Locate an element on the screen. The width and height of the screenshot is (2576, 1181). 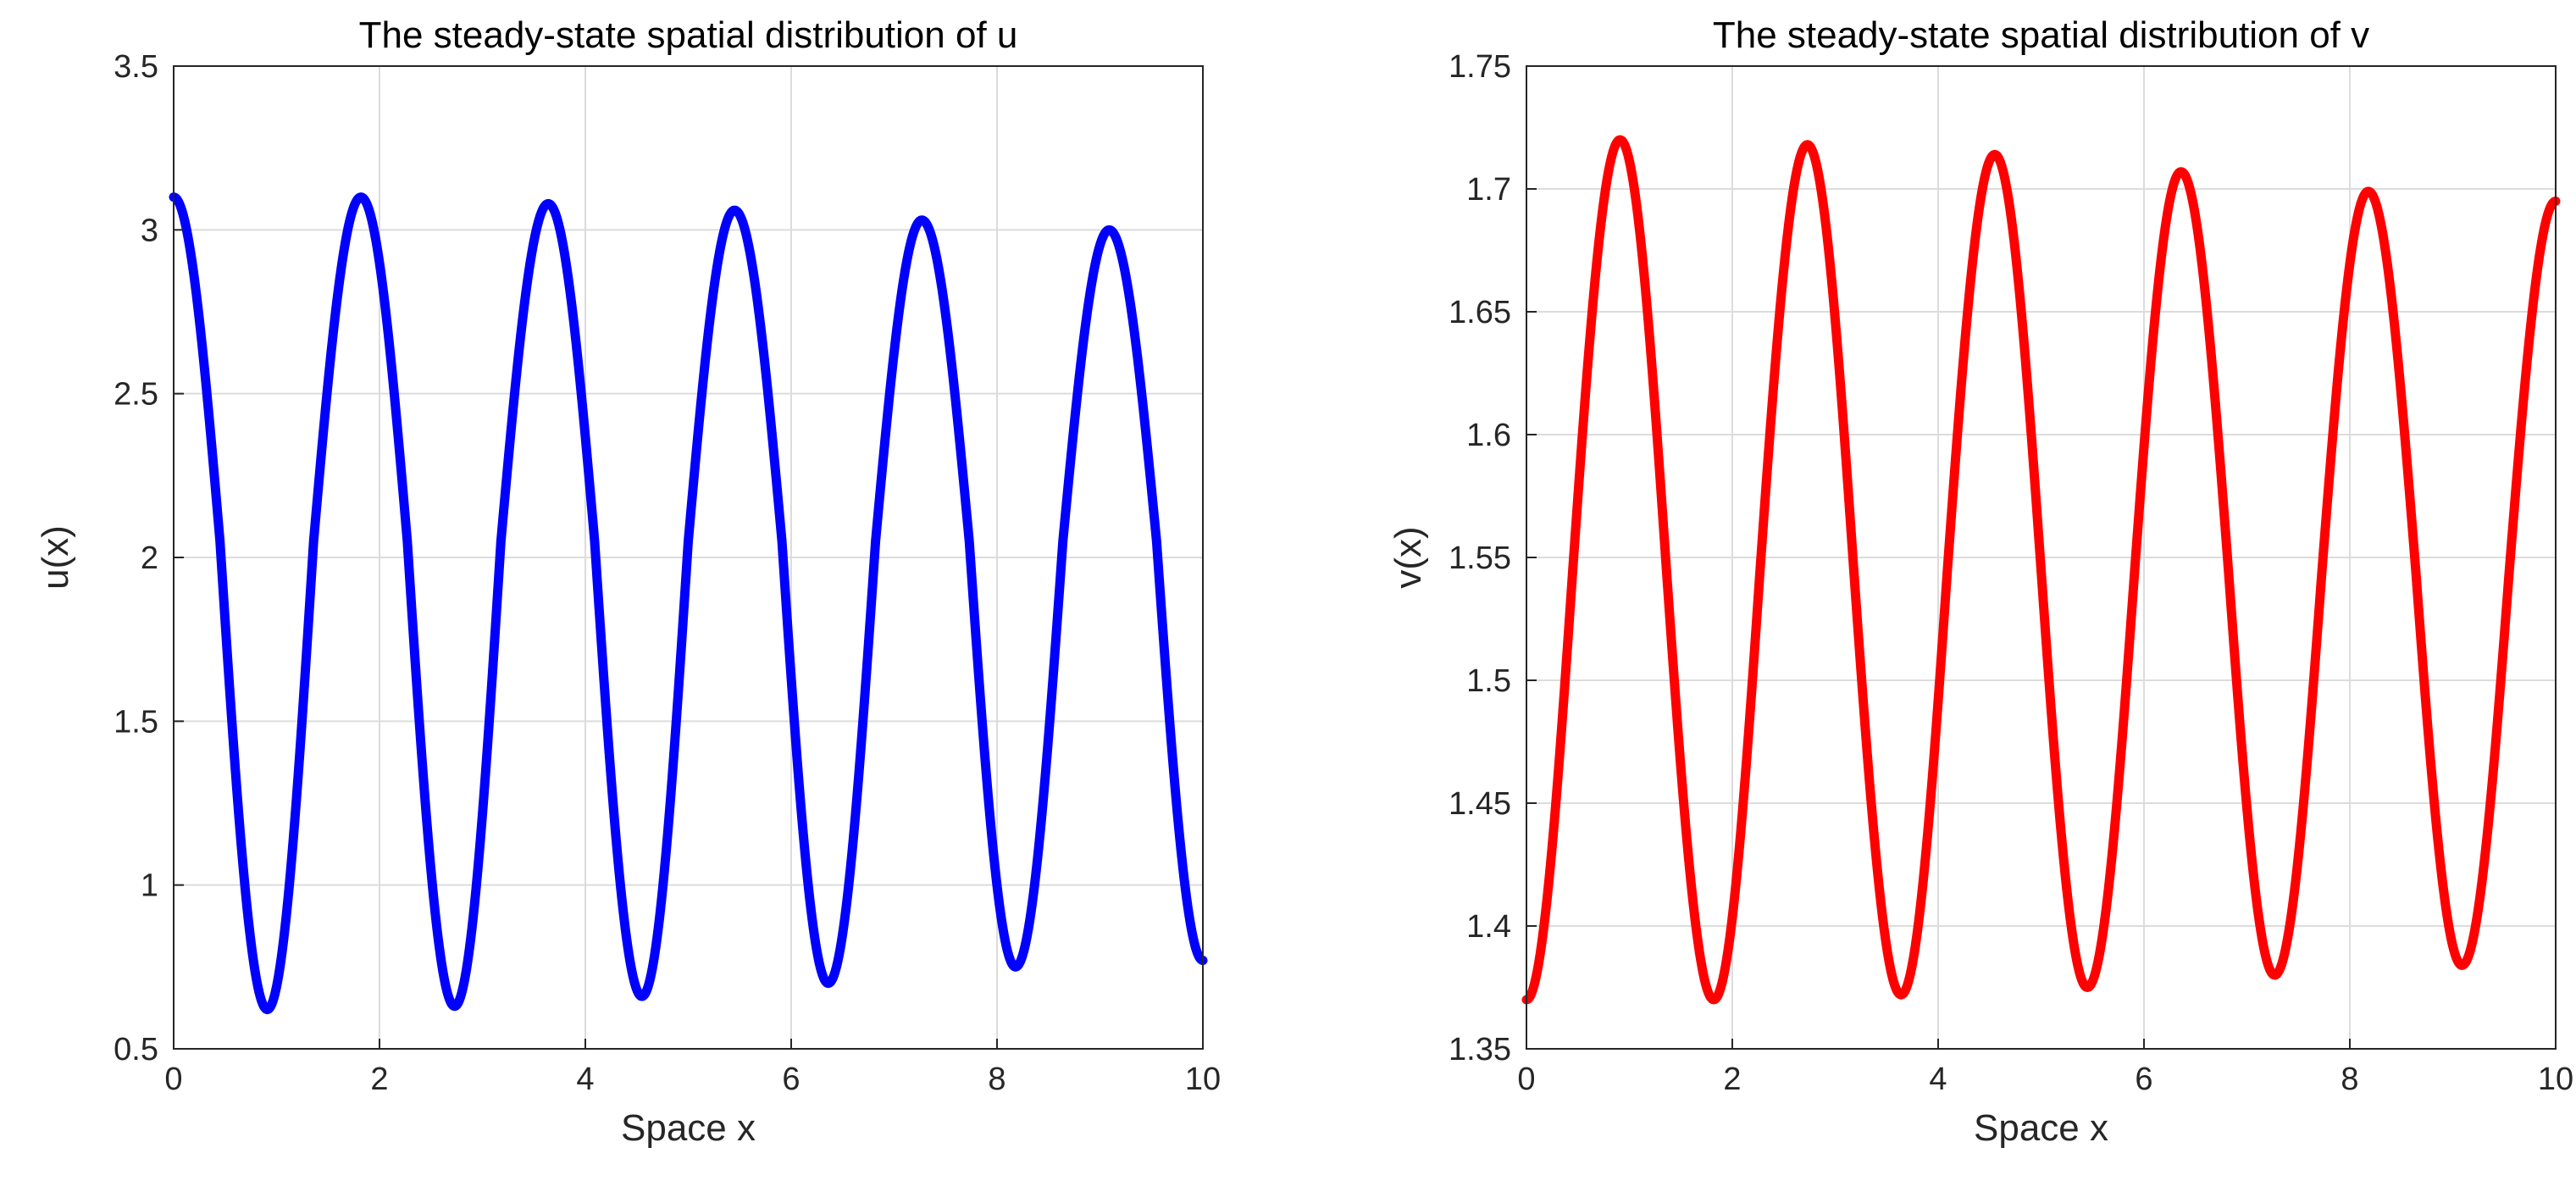
chart-u-y-tick-label: 3.5 is located at coordinates (136, 67).